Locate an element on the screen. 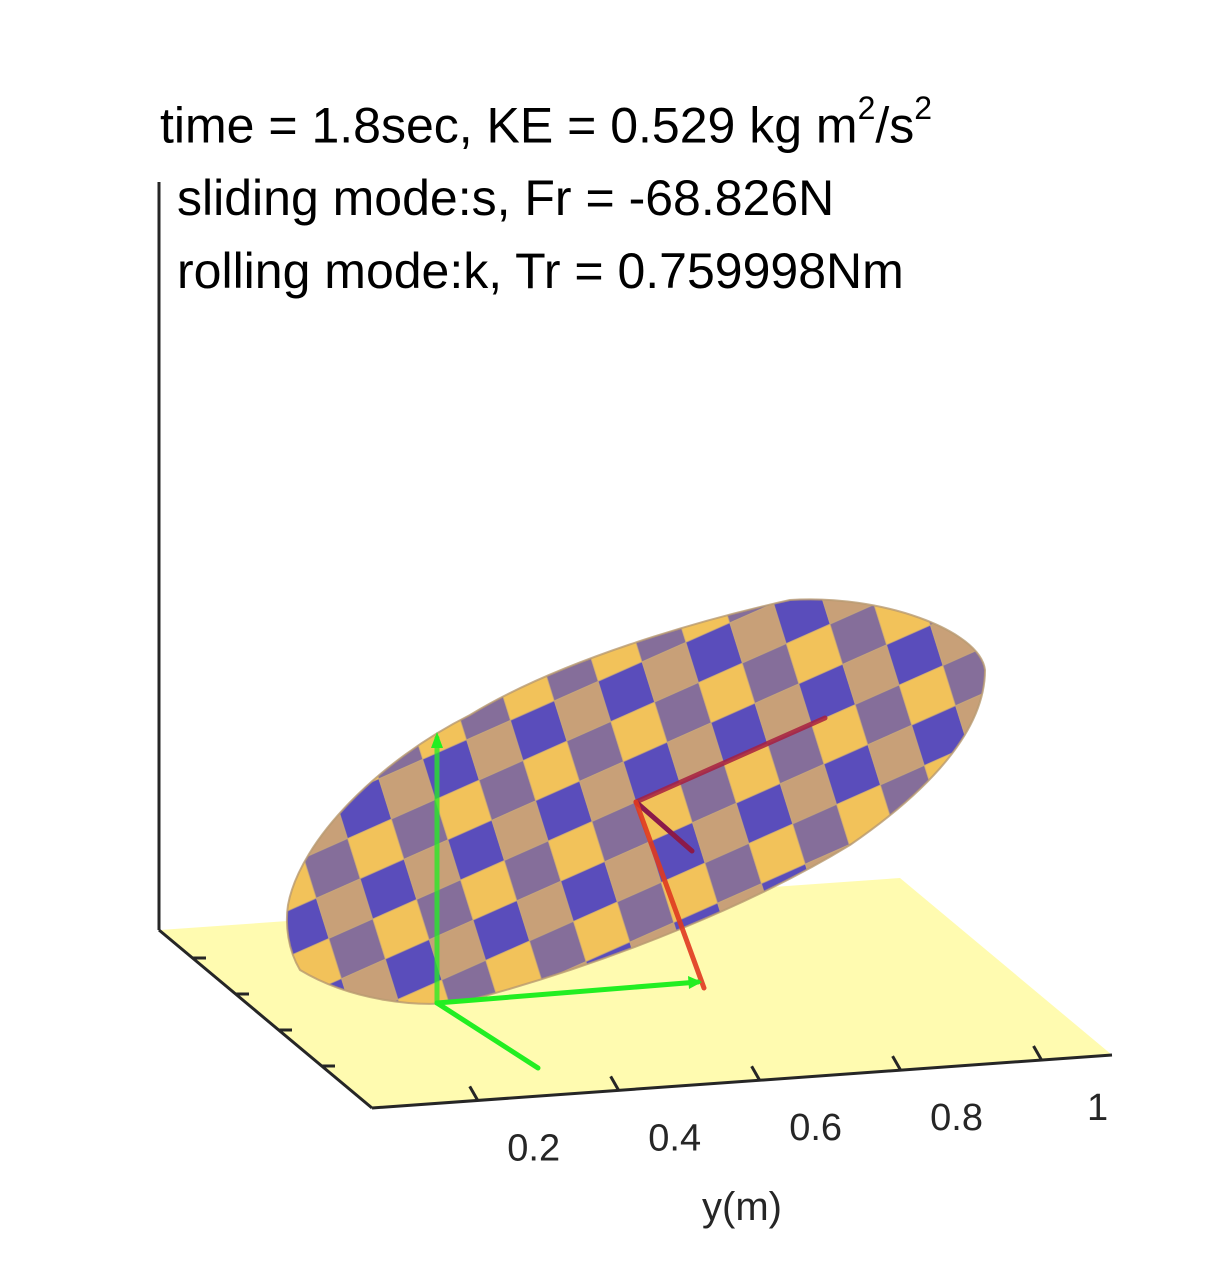  title-superscript-2: 2 is located at coordinates (923, 108).